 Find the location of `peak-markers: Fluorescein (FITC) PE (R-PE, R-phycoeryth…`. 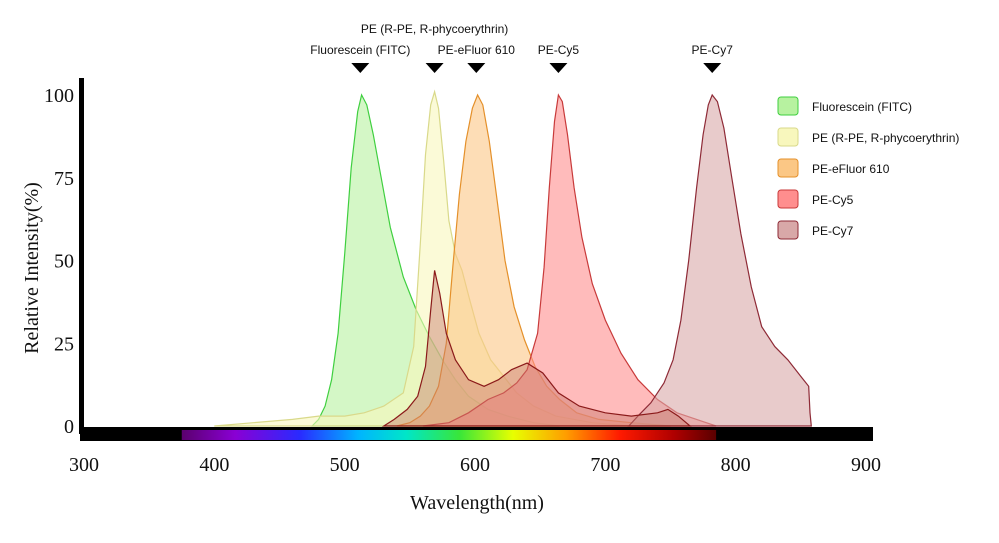

peak-markers: Fluorescein (FITC) PE (R-PE, R-phycoeryth… is located at coordinates (521, 47).